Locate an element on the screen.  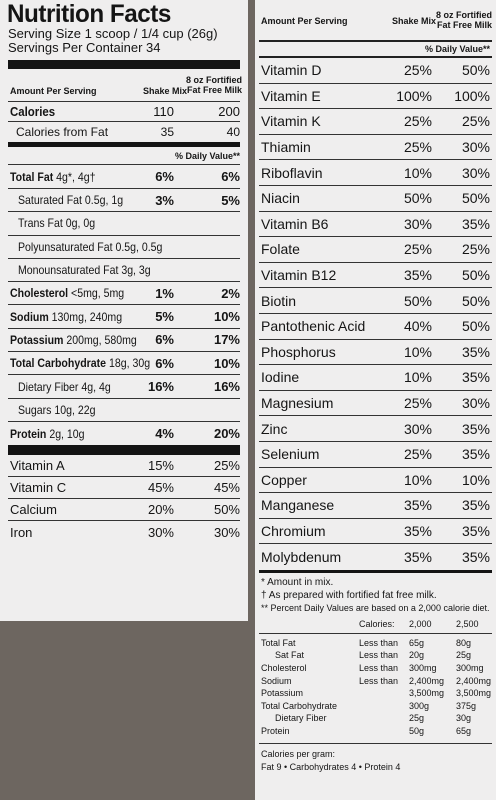
nutrient-row: Sodium 130mg, 240mg 5% 10% is located at coordinates (124, 317).